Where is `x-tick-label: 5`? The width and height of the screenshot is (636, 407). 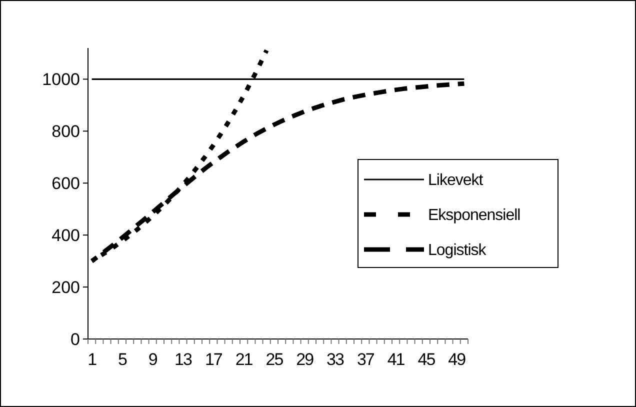 x-tick-label: 5 is located at coordinates (122, 359).